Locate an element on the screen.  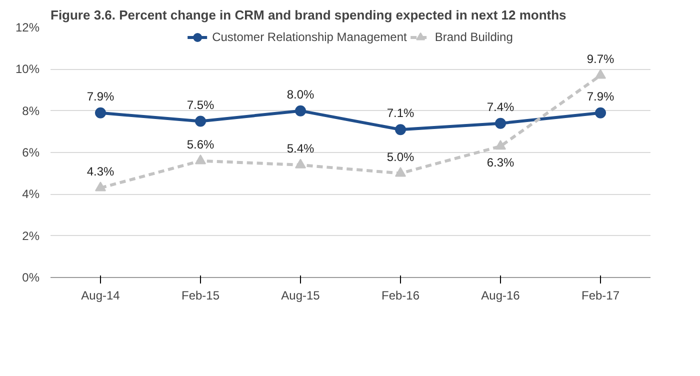
data-label: 5.0% is located at coordinates (400, 157).